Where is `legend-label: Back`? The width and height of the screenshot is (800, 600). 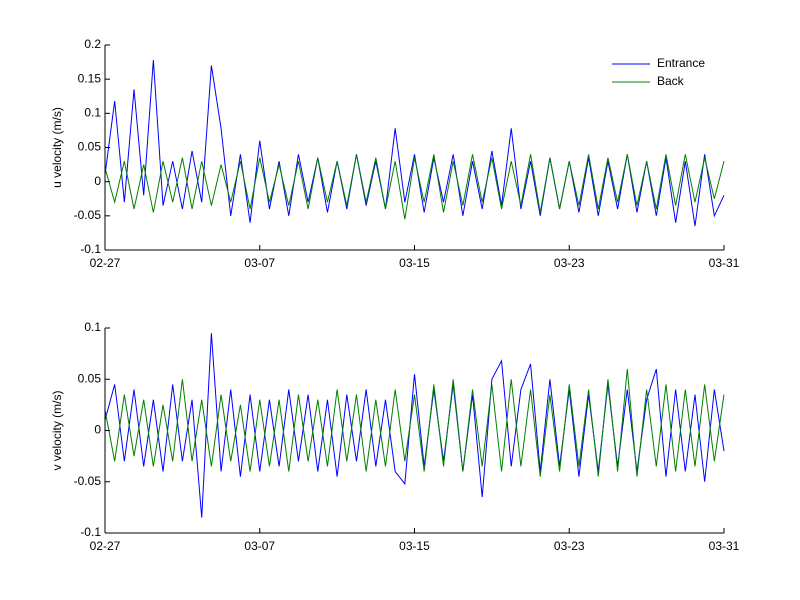
legend-label: Back is located at coordinates (671, 81).